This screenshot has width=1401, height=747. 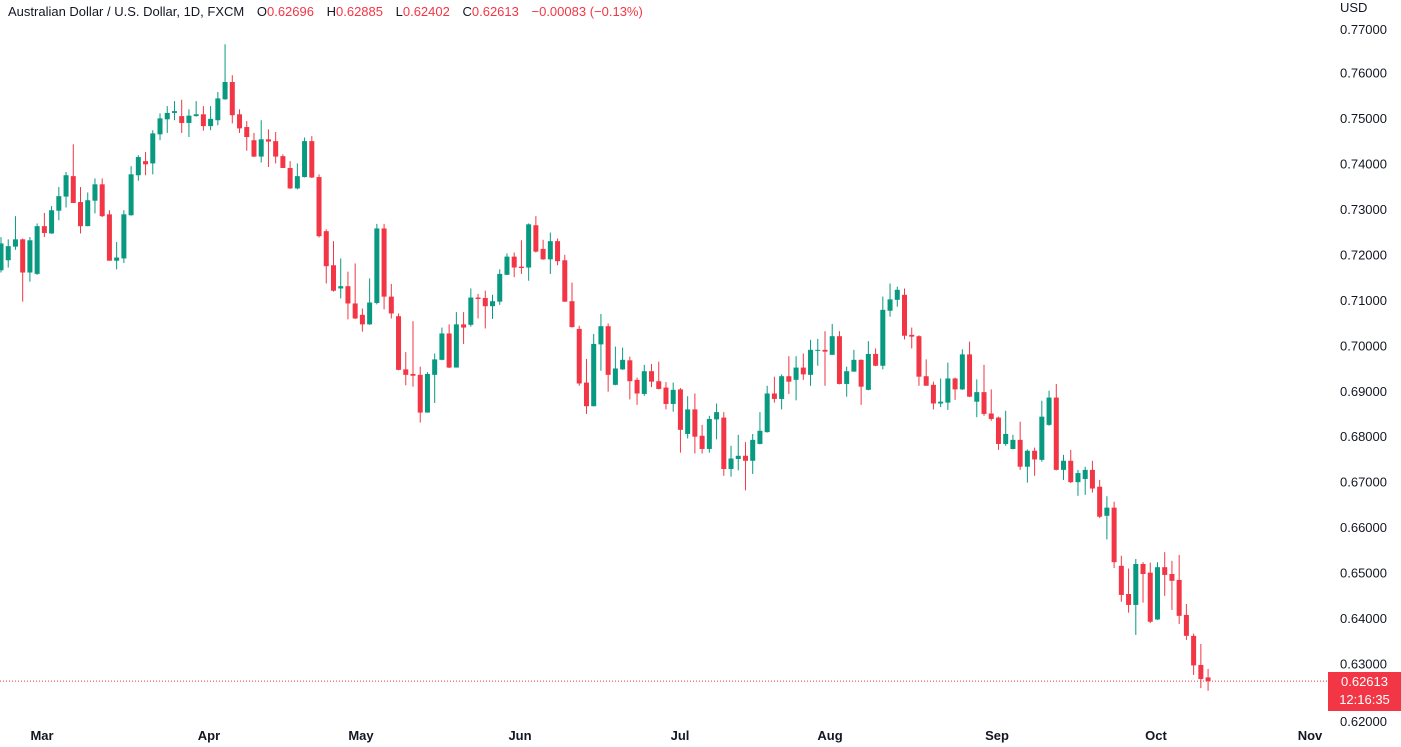 I want to click on time-axis: Mar Apr May Jun Jul Aug Sep Oct Nov, so click(x=676, y=735).